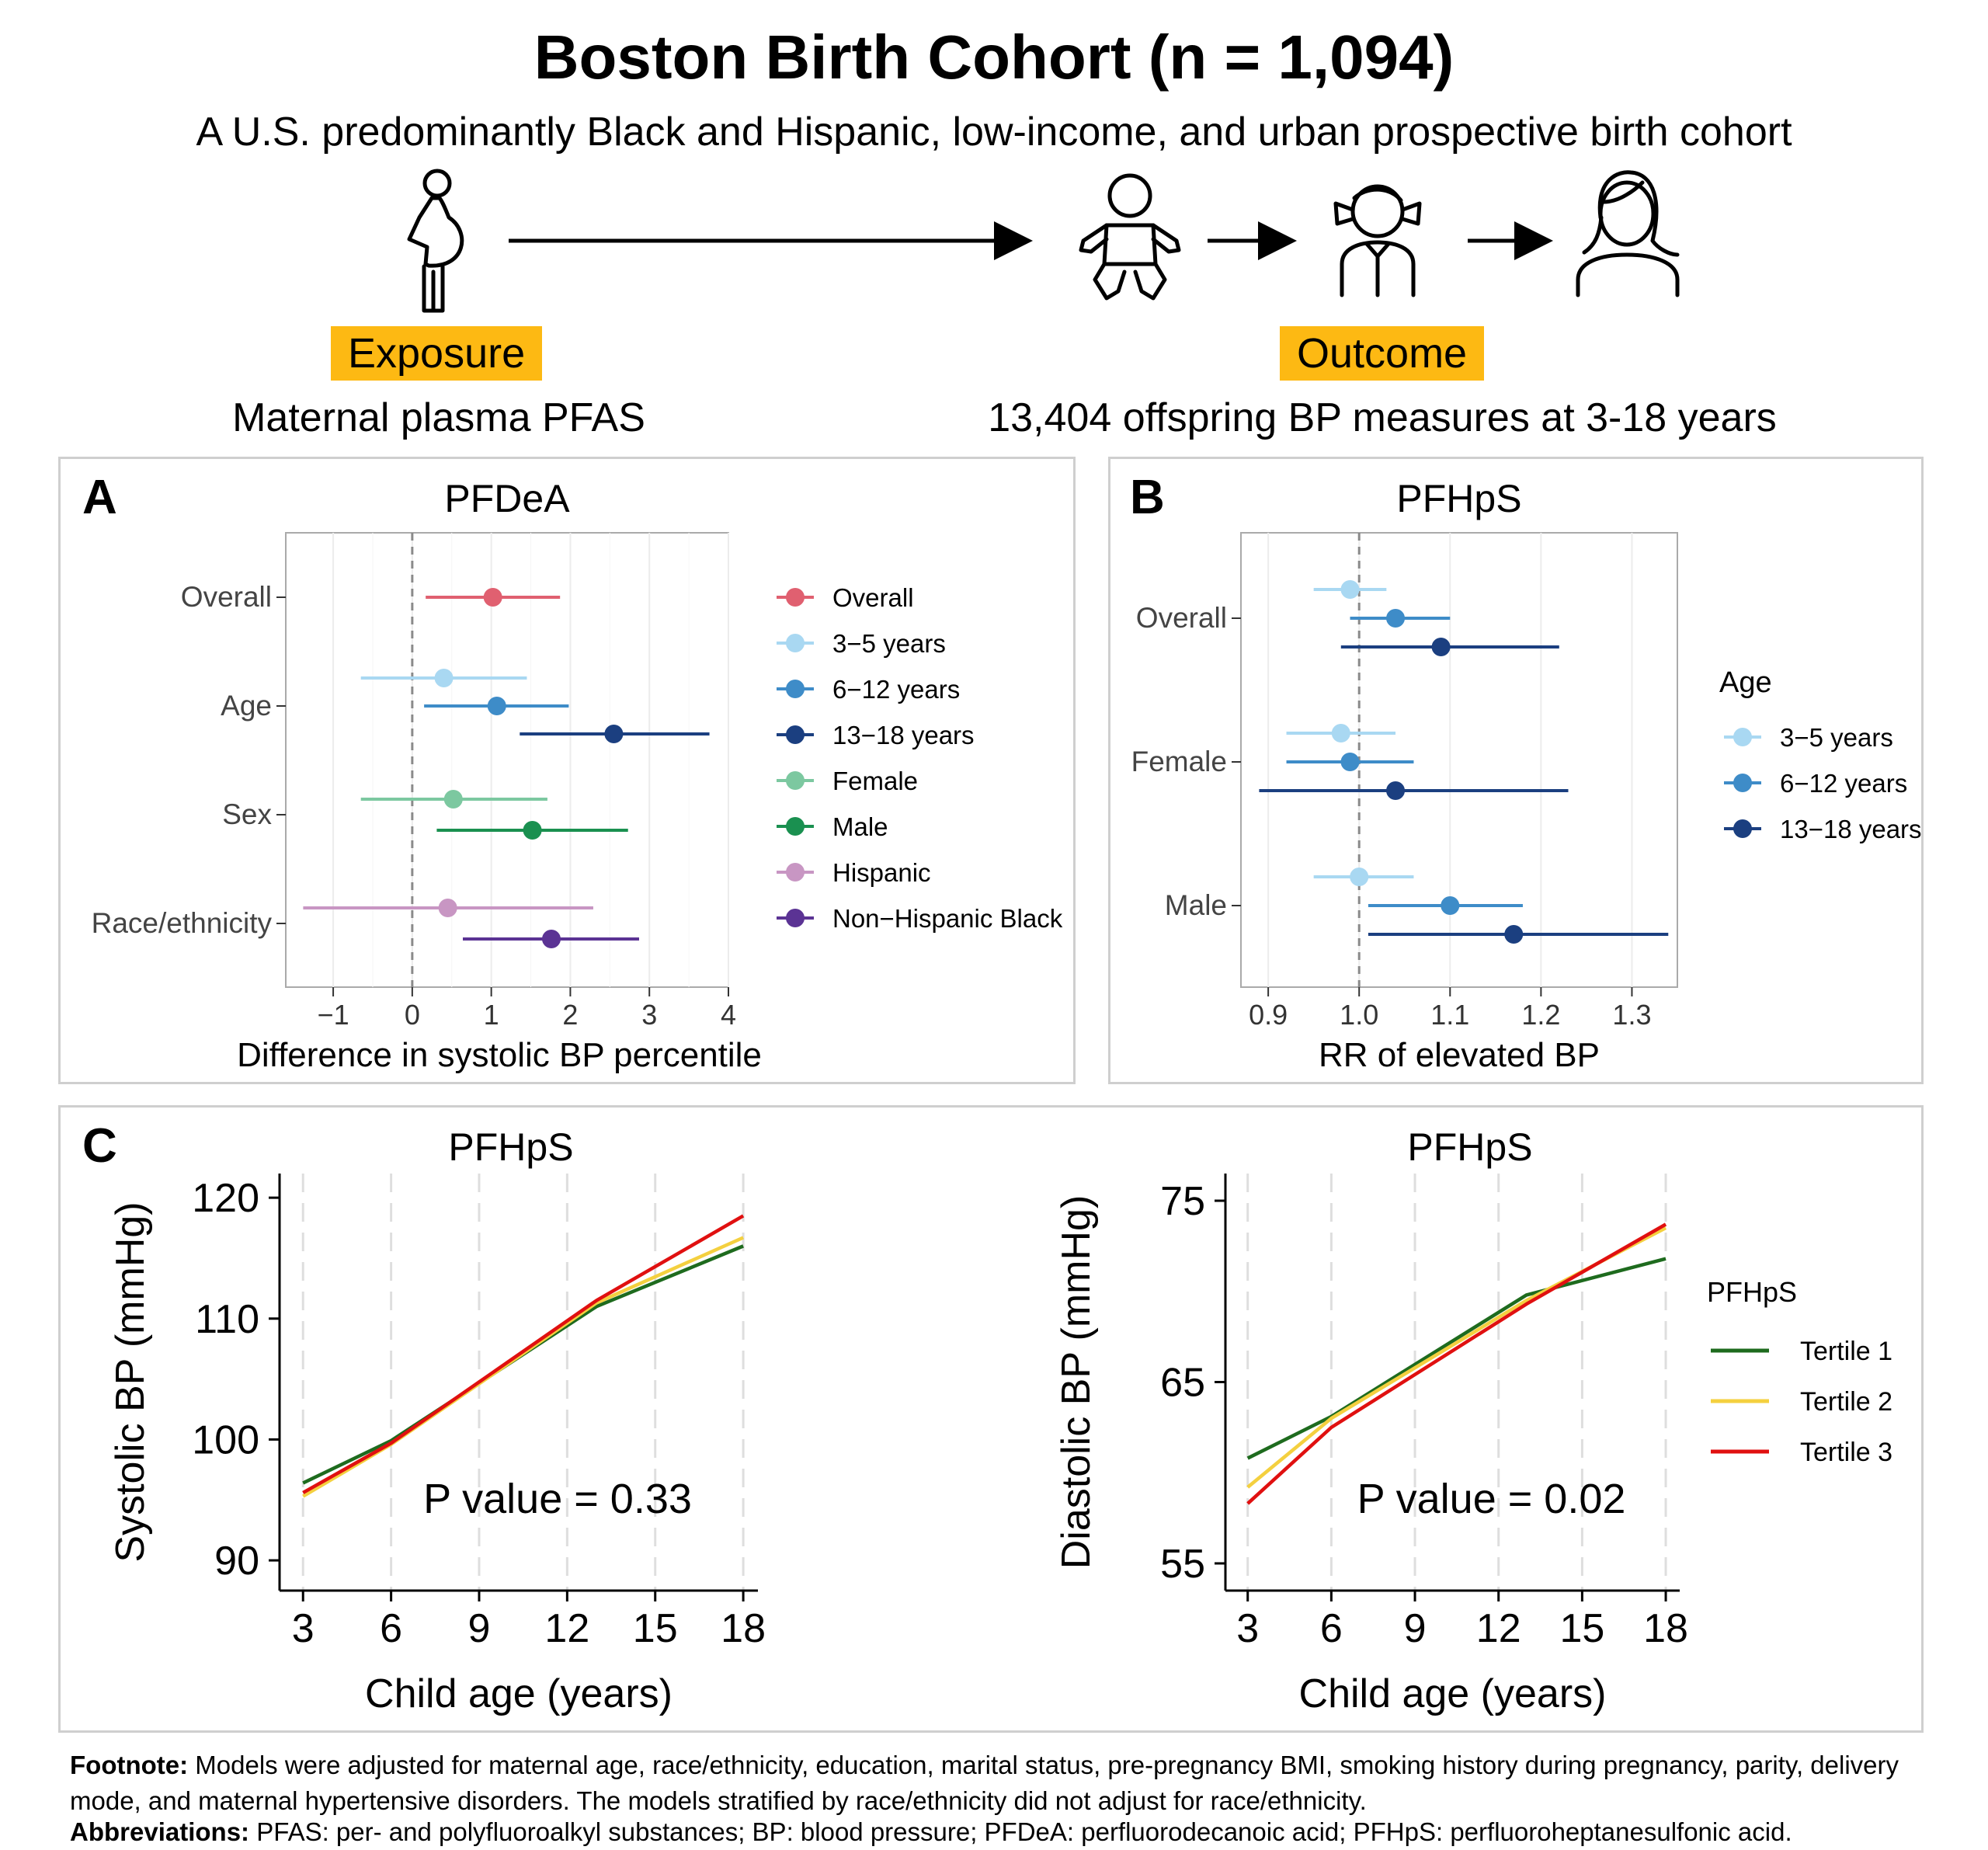 The width and height of the screenshot is (1988, 1850). I want to click on x-axis-label: Difference in systolic BP percentile, so click(499, 1055).